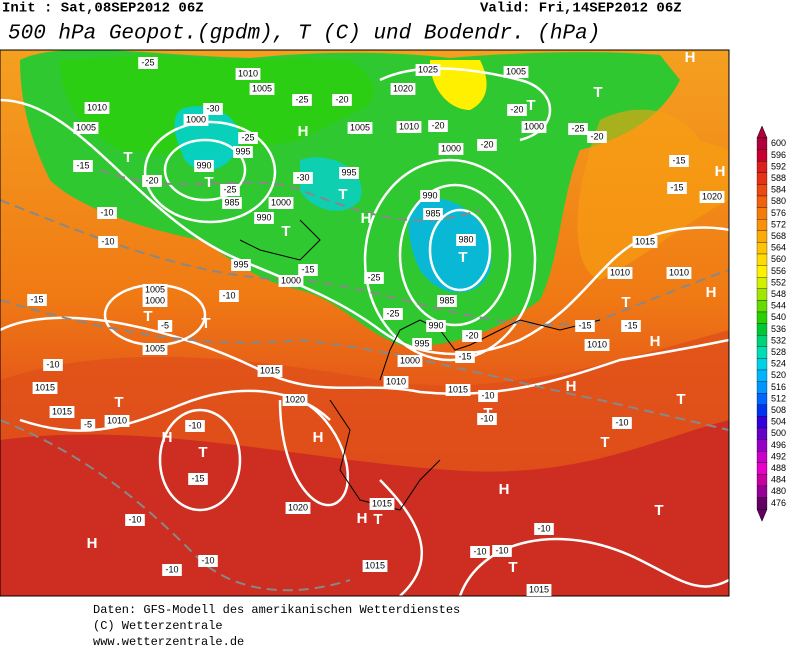  Describe the element at coordinates (298, 507) in the screenshot. I see `contour-label: 1020` at that location.